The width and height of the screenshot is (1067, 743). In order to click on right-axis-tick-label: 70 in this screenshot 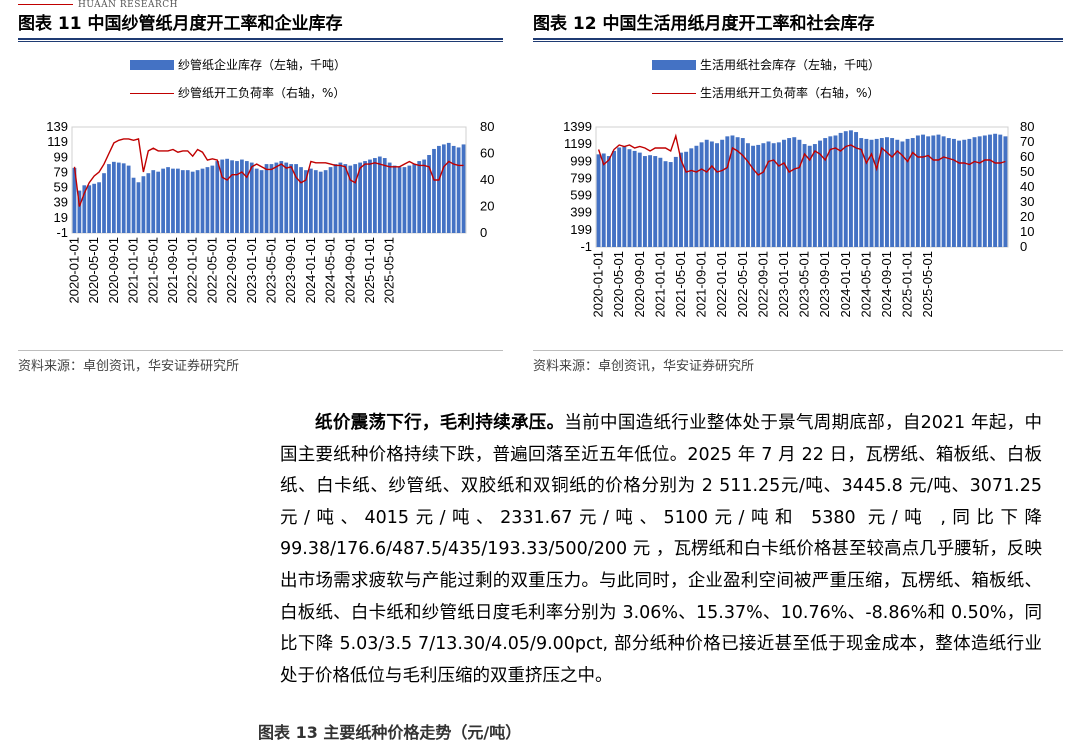, I will do `click(1027, 141)`.